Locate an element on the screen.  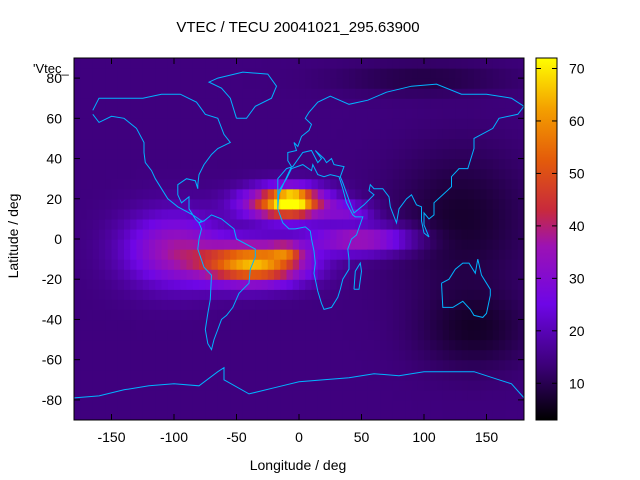
series-label: 'Vtec_ is located at coordinates (51, 68).